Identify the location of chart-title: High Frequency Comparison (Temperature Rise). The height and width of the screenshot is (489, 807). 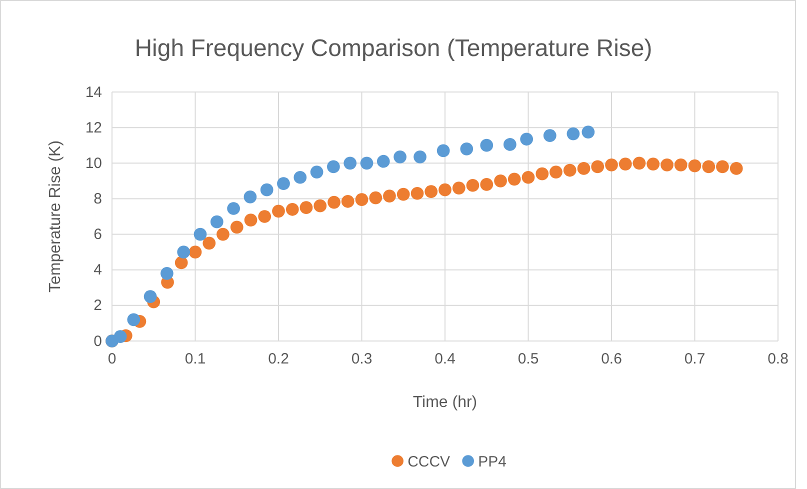
(393, 48).